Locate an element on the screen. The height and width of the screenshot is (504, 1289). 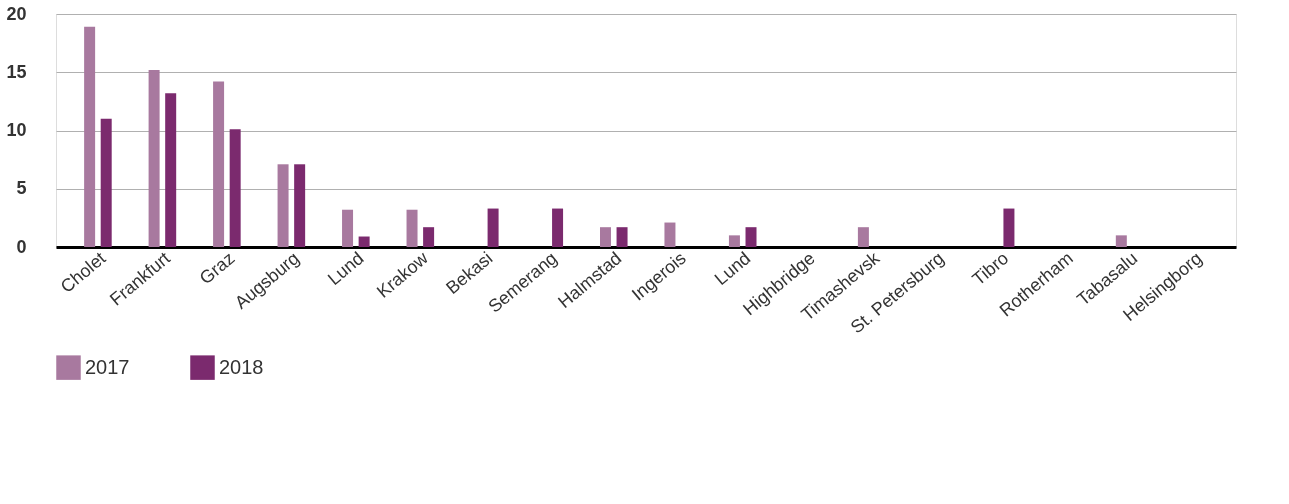
y-tick-label: 10 is located at coordinates (16, 130).